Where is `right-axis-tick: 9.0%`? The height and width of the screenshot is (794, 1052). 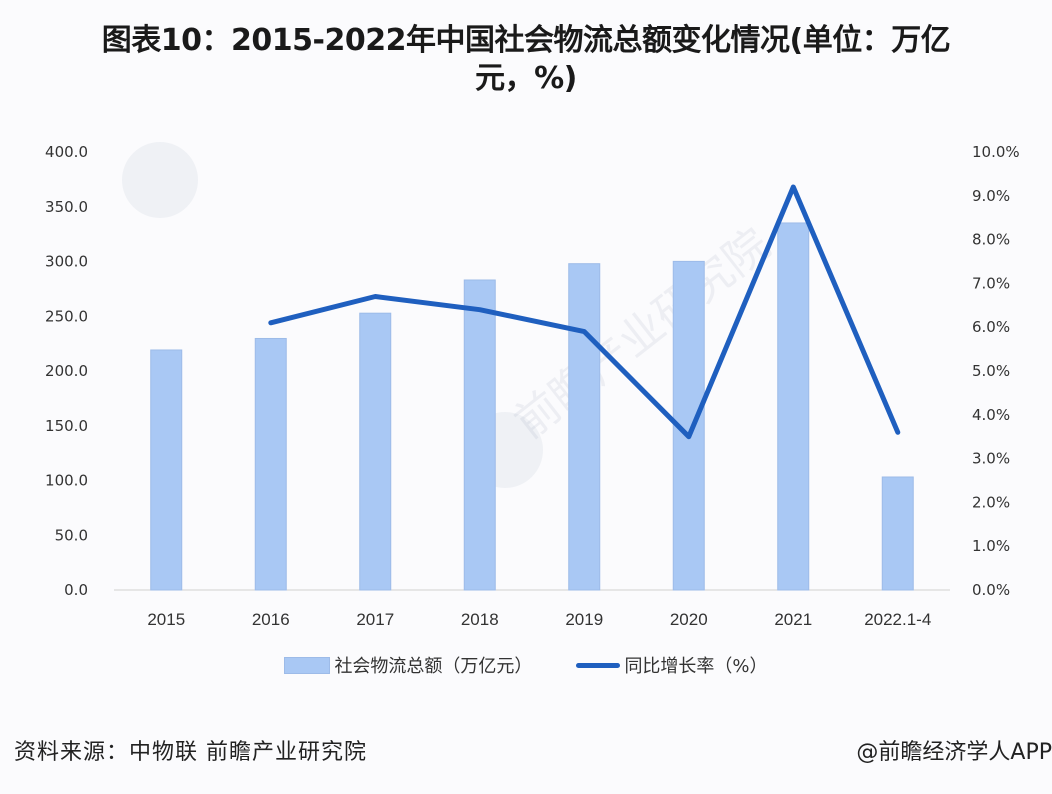 right-axis-tick: 9.0% is located at coordinates (991, 196).